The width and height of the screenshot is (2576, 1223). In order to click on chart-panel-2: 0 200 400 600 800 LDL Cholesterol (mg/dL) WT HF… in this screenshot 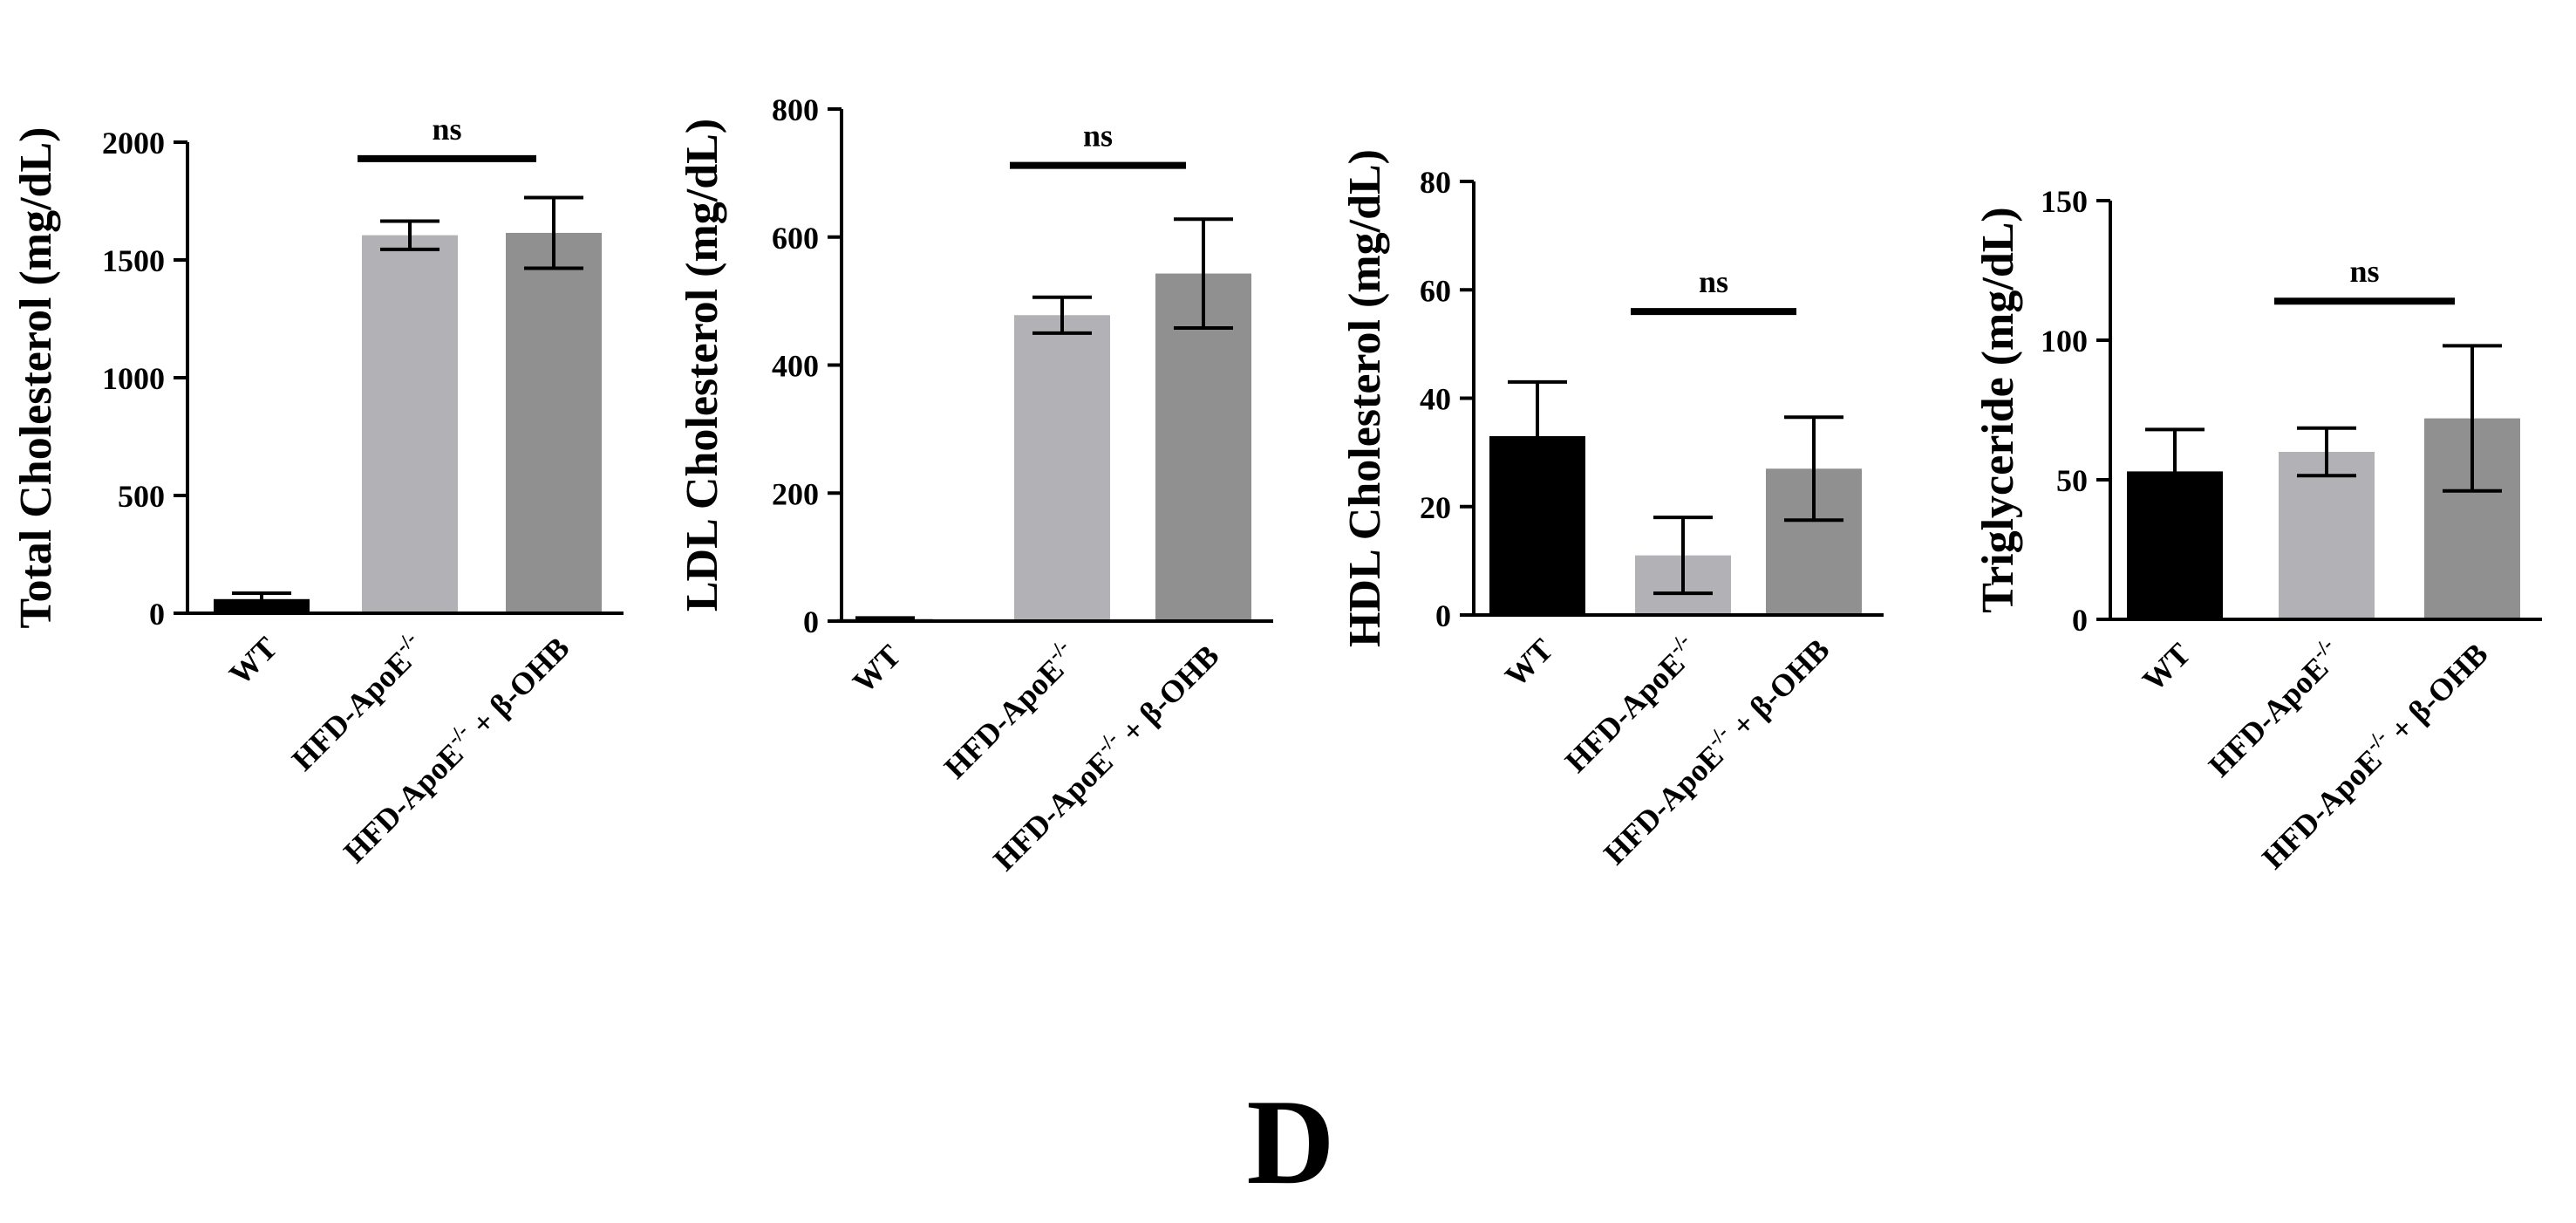, I will do `click(976, 485)`.